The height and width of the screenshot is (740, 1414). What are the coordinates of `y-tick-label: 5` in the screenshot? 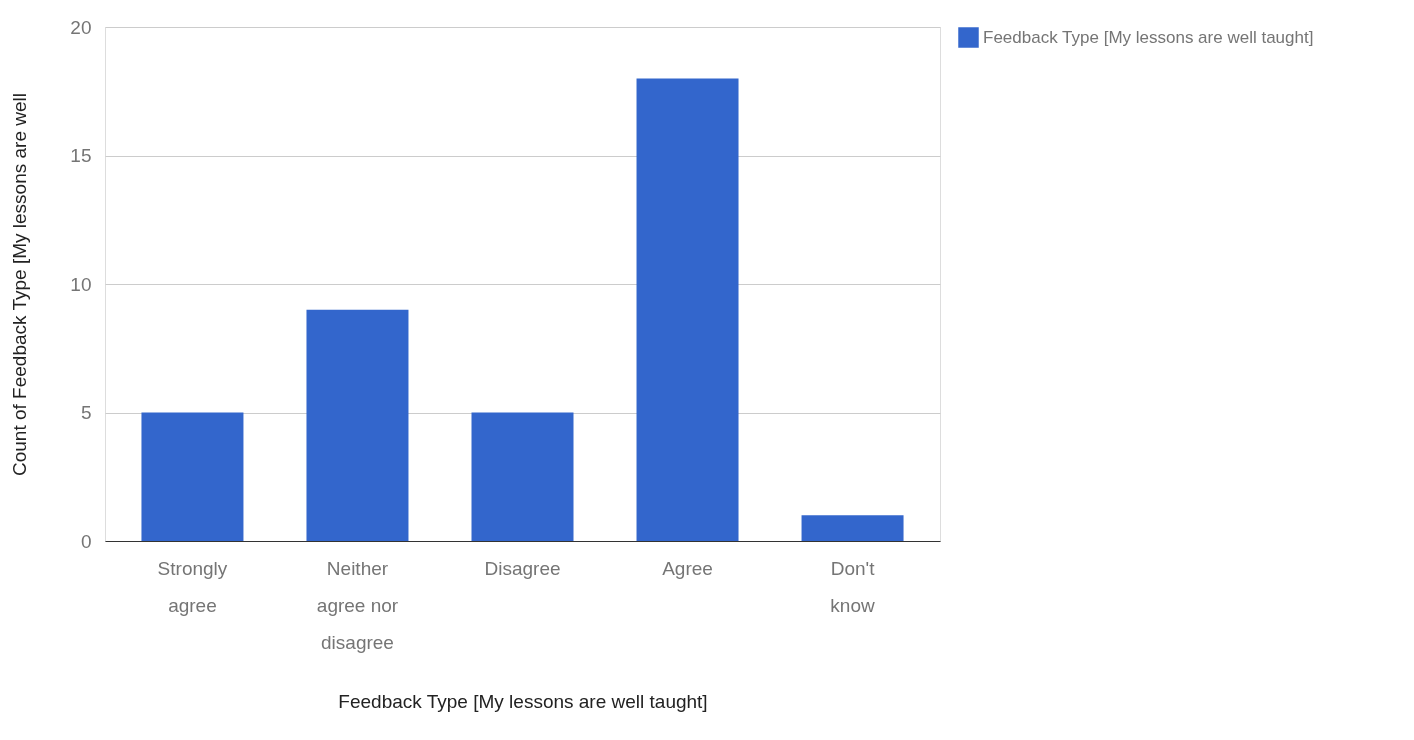 It's located at (86, 412).